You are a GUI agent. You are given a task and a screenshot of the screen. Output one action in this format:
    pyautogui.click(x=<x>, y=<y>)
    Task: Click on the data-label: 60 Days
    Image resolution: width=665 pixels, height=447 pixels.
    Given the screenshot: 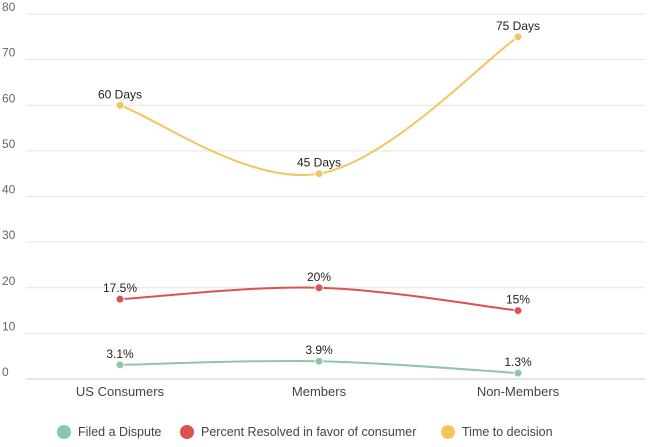 What is the action you would take?
    pyautogui.click(x=120, y=94)
    